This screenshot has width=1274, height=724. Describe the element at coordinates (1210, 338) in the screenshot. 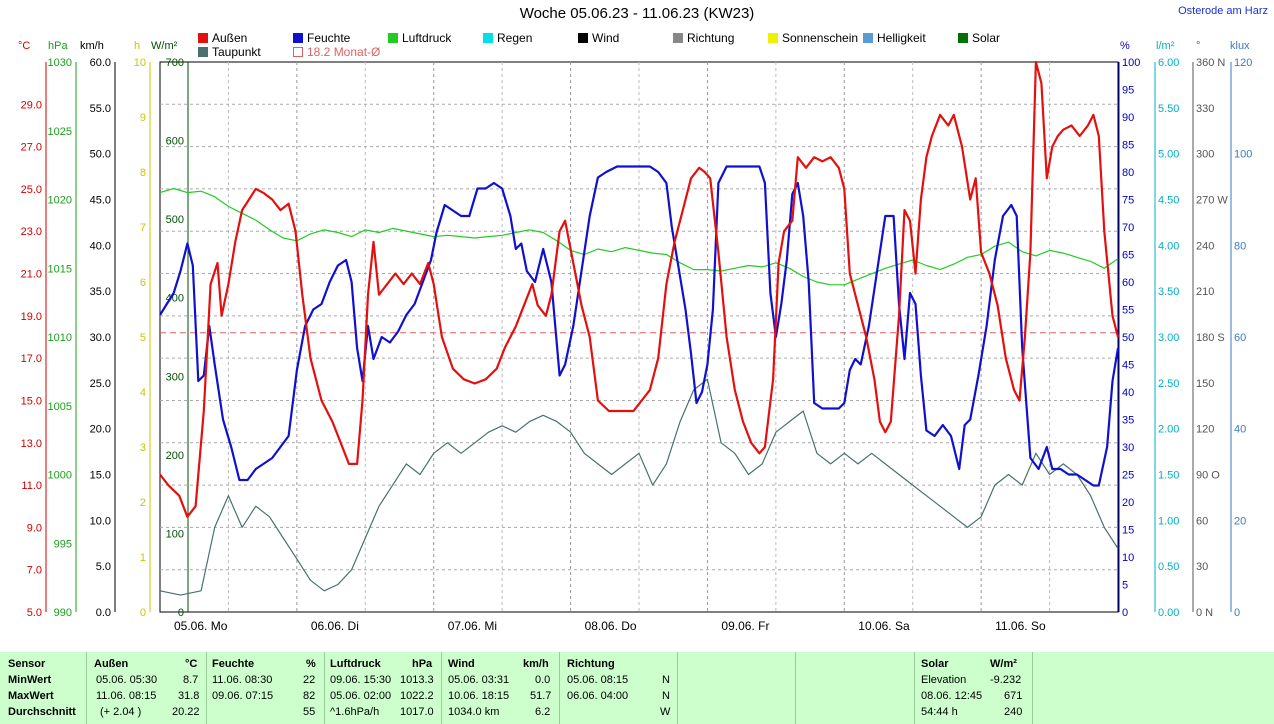

I see `tick-dir: 180 S` at that location.